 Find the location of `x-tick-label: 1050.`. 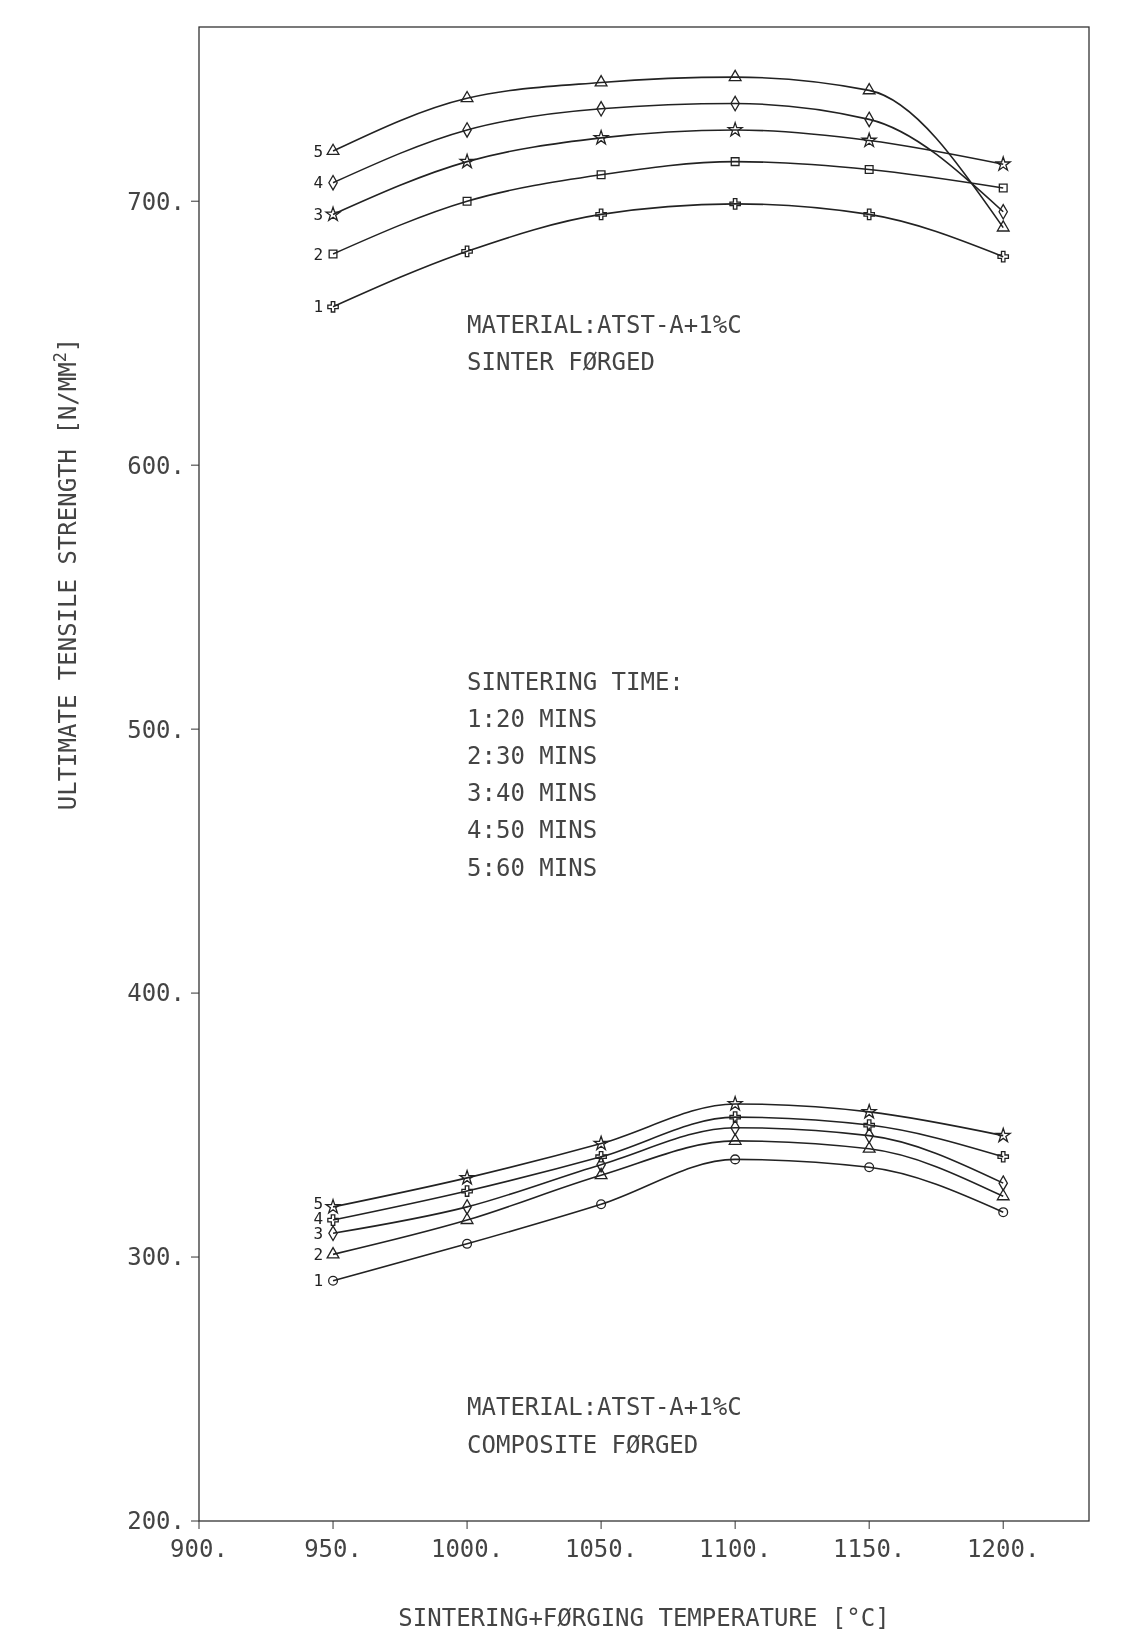

x-tick-label: 1050. is located at coordinates (601, 1549).